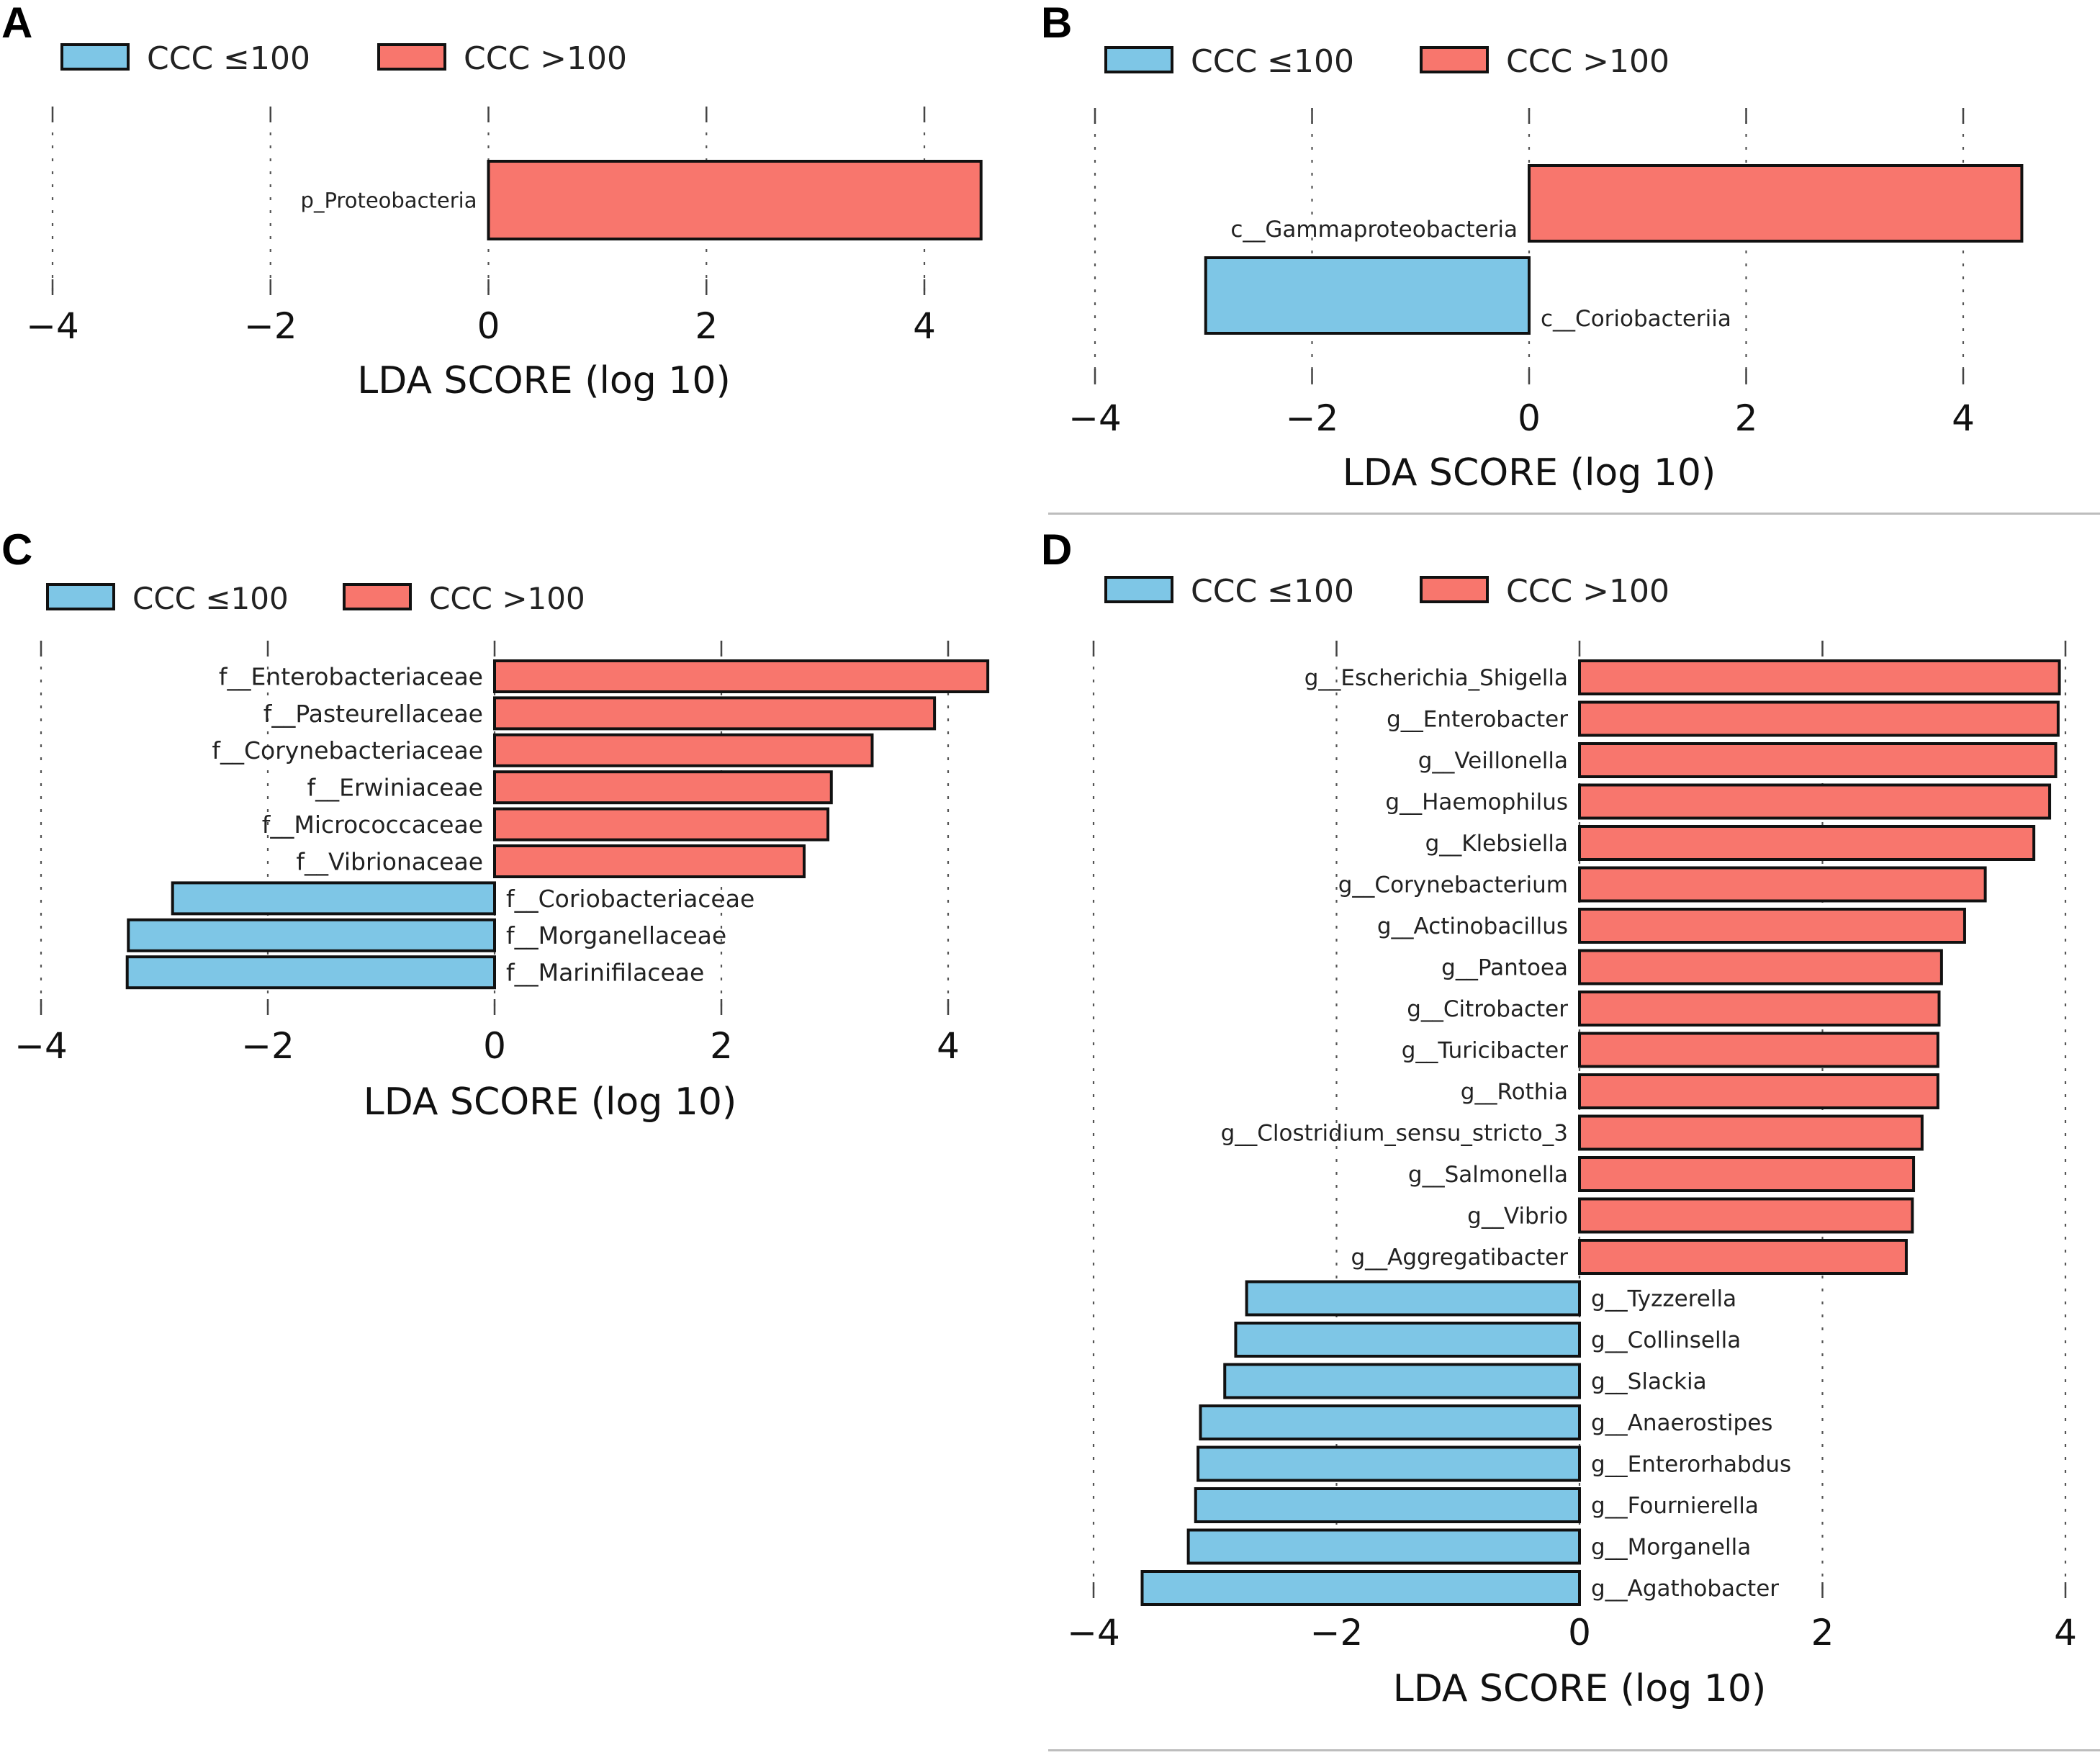 Image resolution: width=2100 pixels, height=1755 pixels. Describe the element at coordinates (1390, 1422) in the screenshot. I see `bar-g-anaerostipes` at that location.